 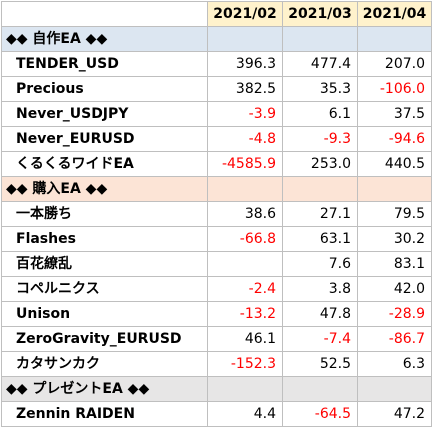 What do you see at coordinates (104, 164) in the screenshot?
I see `ea-name-cell: くるくるワイドEA` at bounding box center [104, 164].